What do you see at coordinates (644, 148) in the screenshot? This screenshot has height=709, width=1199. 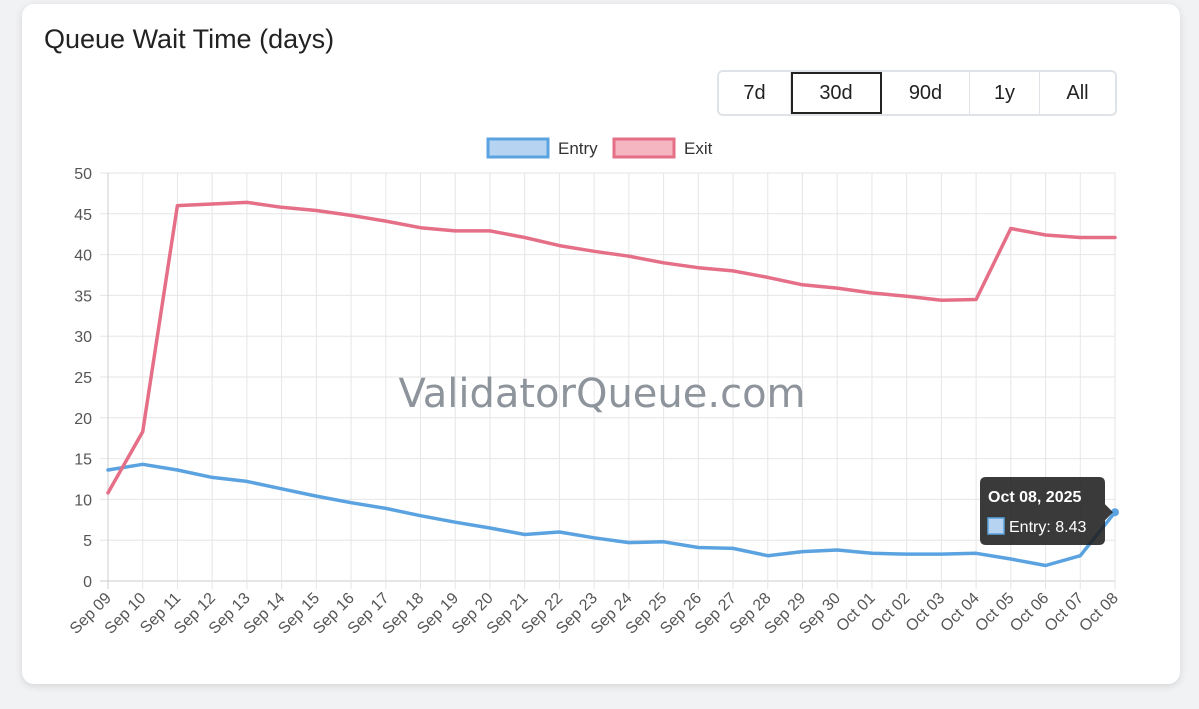 I see `legend-swatch-exit` at bounding box center [644, 148].